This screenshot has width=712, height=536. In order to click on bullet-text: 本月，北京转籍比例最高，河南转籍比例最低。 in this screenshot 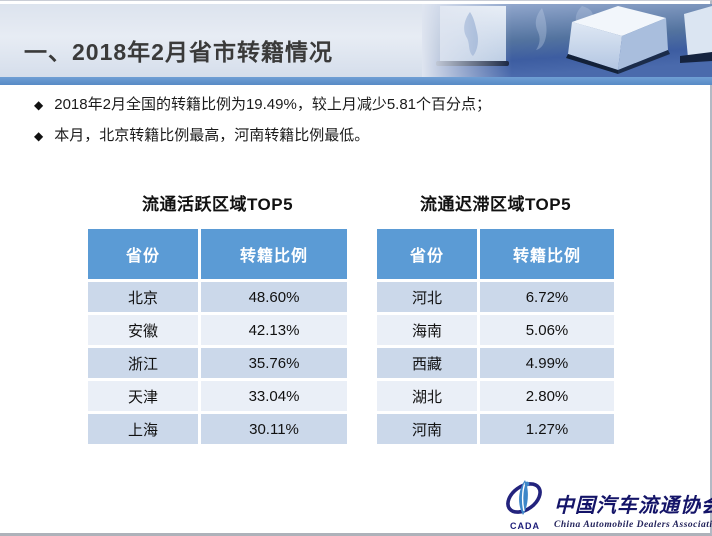, I will do `click(212, 135)`.